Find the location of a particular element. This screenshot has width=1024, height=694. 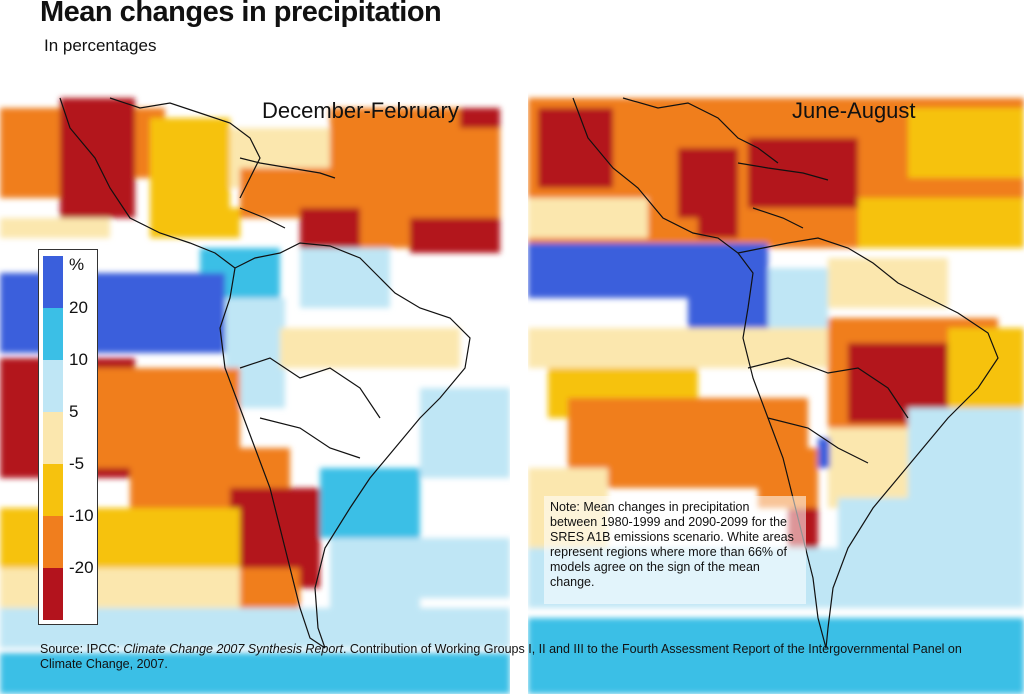

legend-label-20: 20 is located at coordinates (78, 307).